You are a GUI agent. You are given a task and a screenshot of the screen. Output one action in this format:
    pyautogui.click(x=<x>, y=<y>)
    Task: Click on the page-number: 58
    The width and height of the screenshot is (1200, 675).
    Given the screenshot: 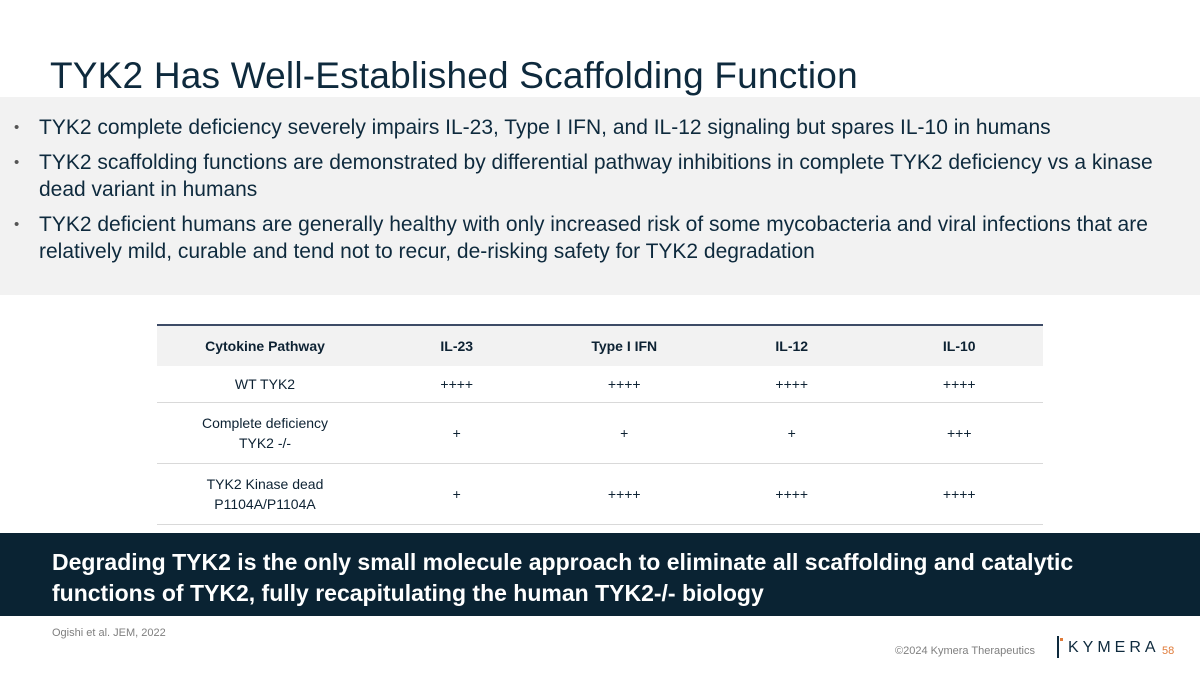 What is the action you would take?
    pyautogui.click(x=1168, y=651)
    